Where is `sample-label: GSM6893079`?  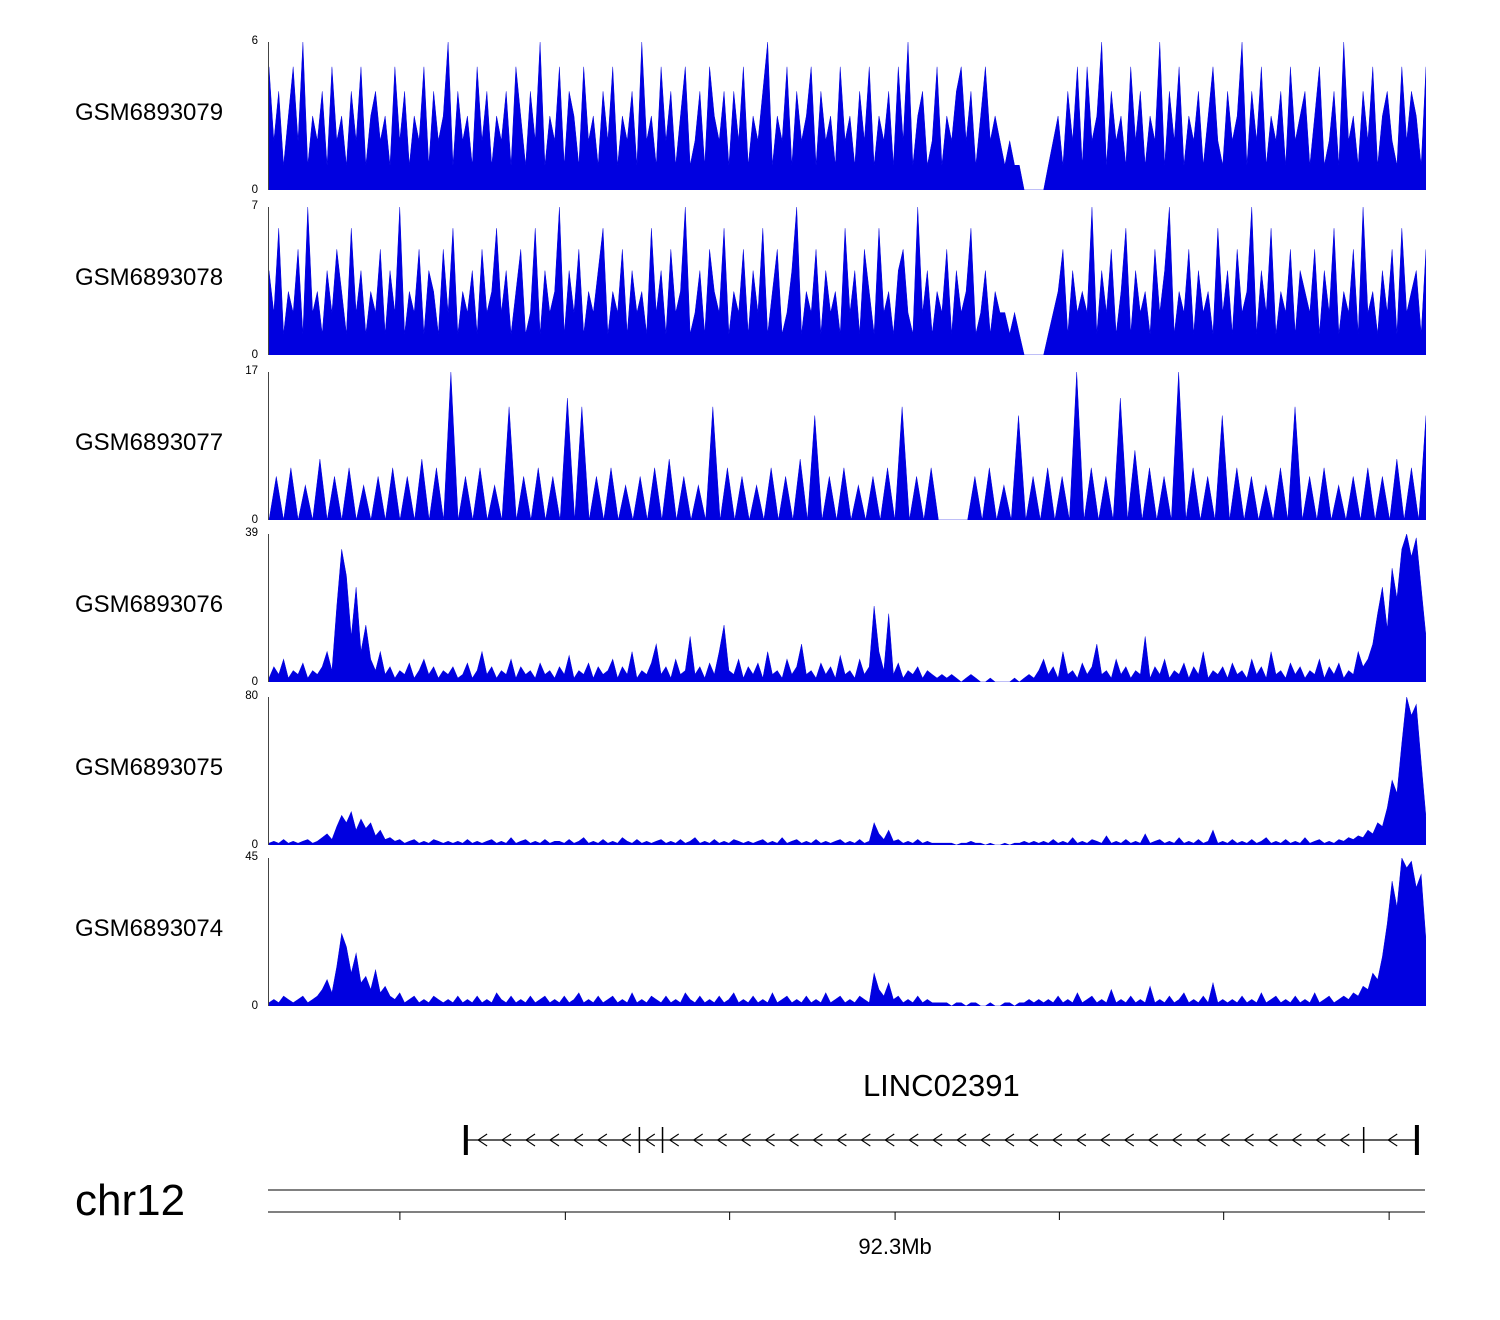 sample-label: GSM6893079 is located at coordinates (149, 112).